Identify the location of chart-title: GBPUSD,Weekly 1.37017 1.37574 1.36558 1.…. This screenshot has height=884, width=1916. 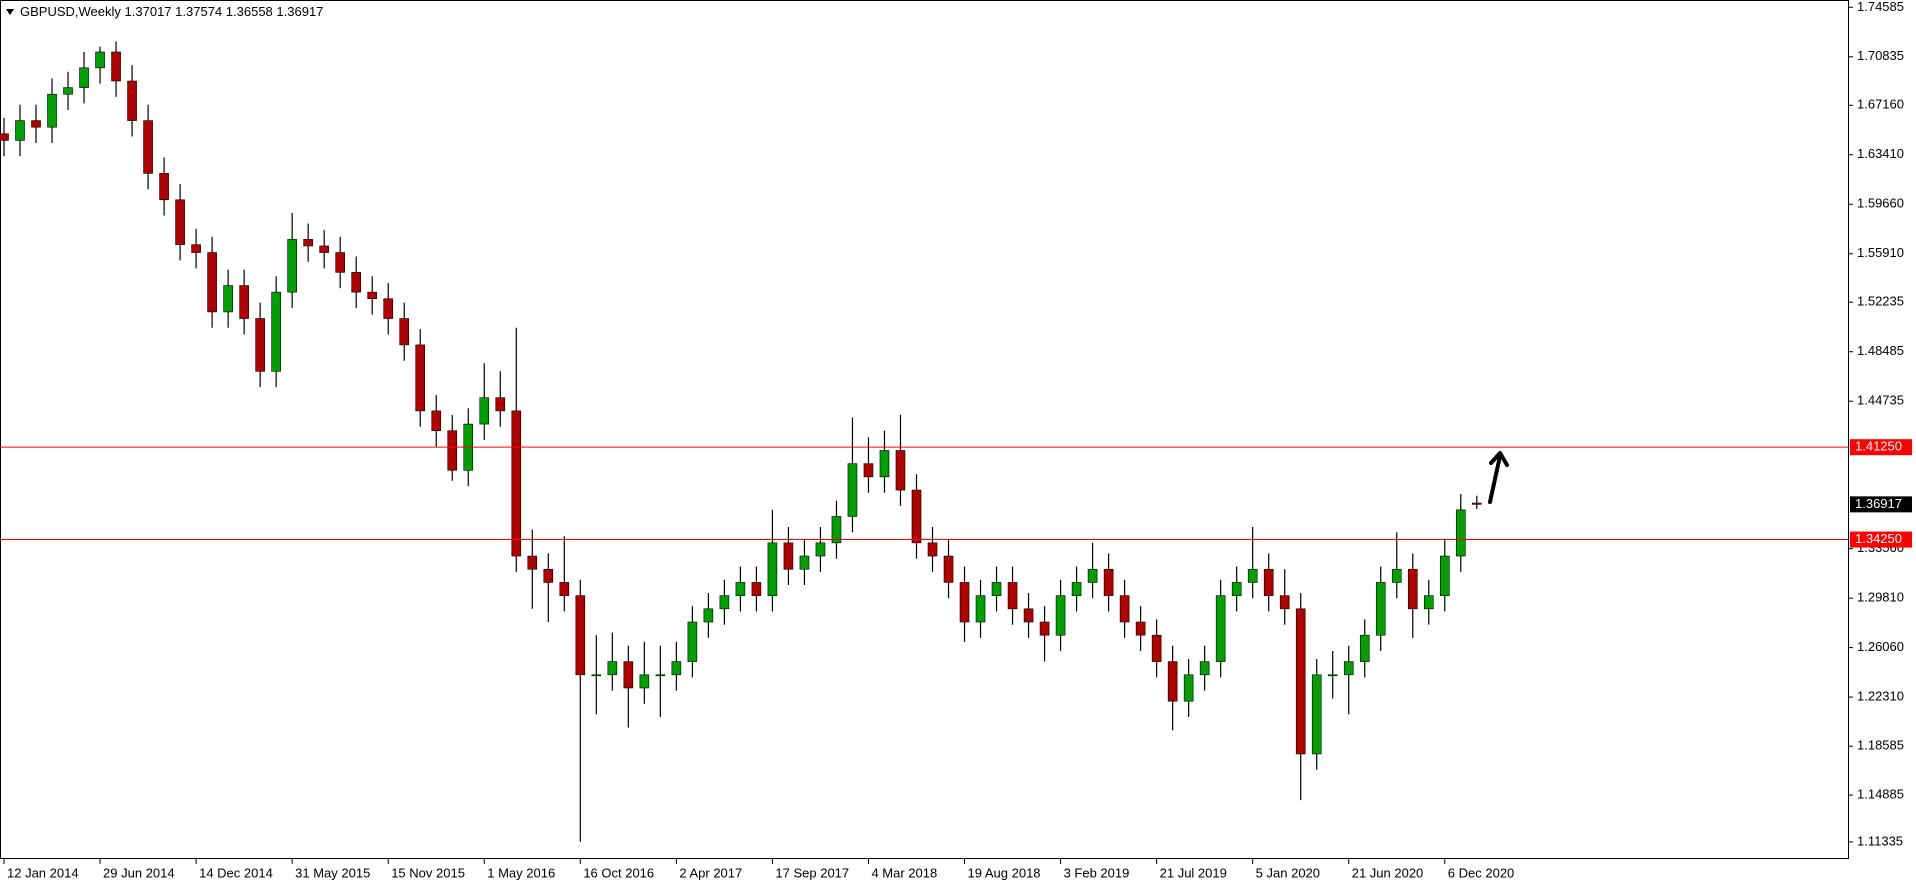
(171, 11).